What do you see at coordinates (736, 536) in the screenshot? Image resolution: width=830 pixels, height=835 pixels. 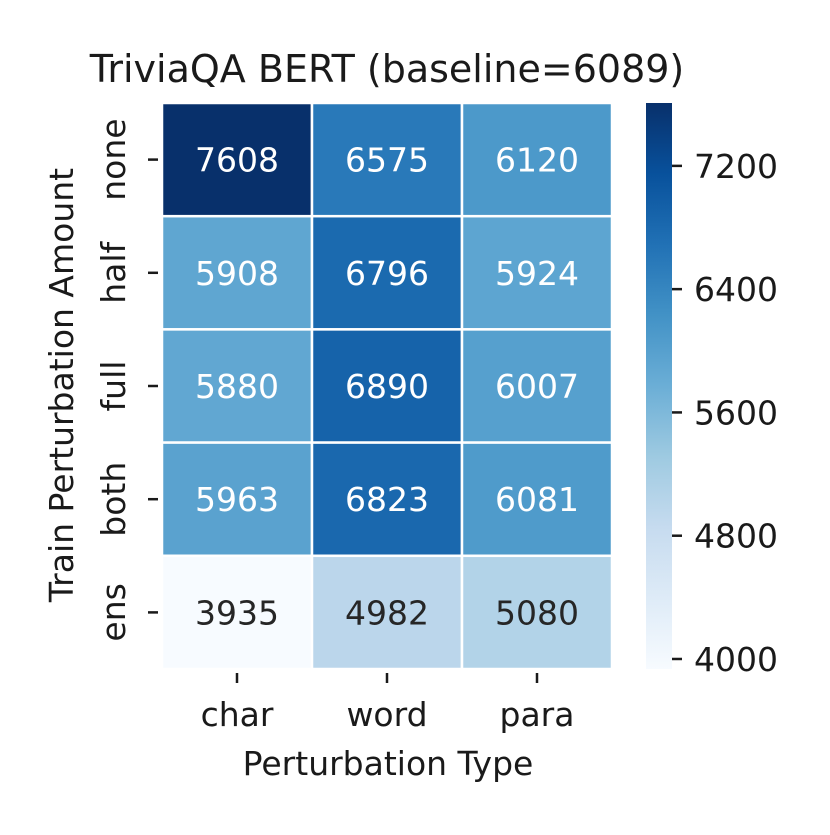 I see `colorbar-tick-label: 4800` at bounding box center [736, 536].